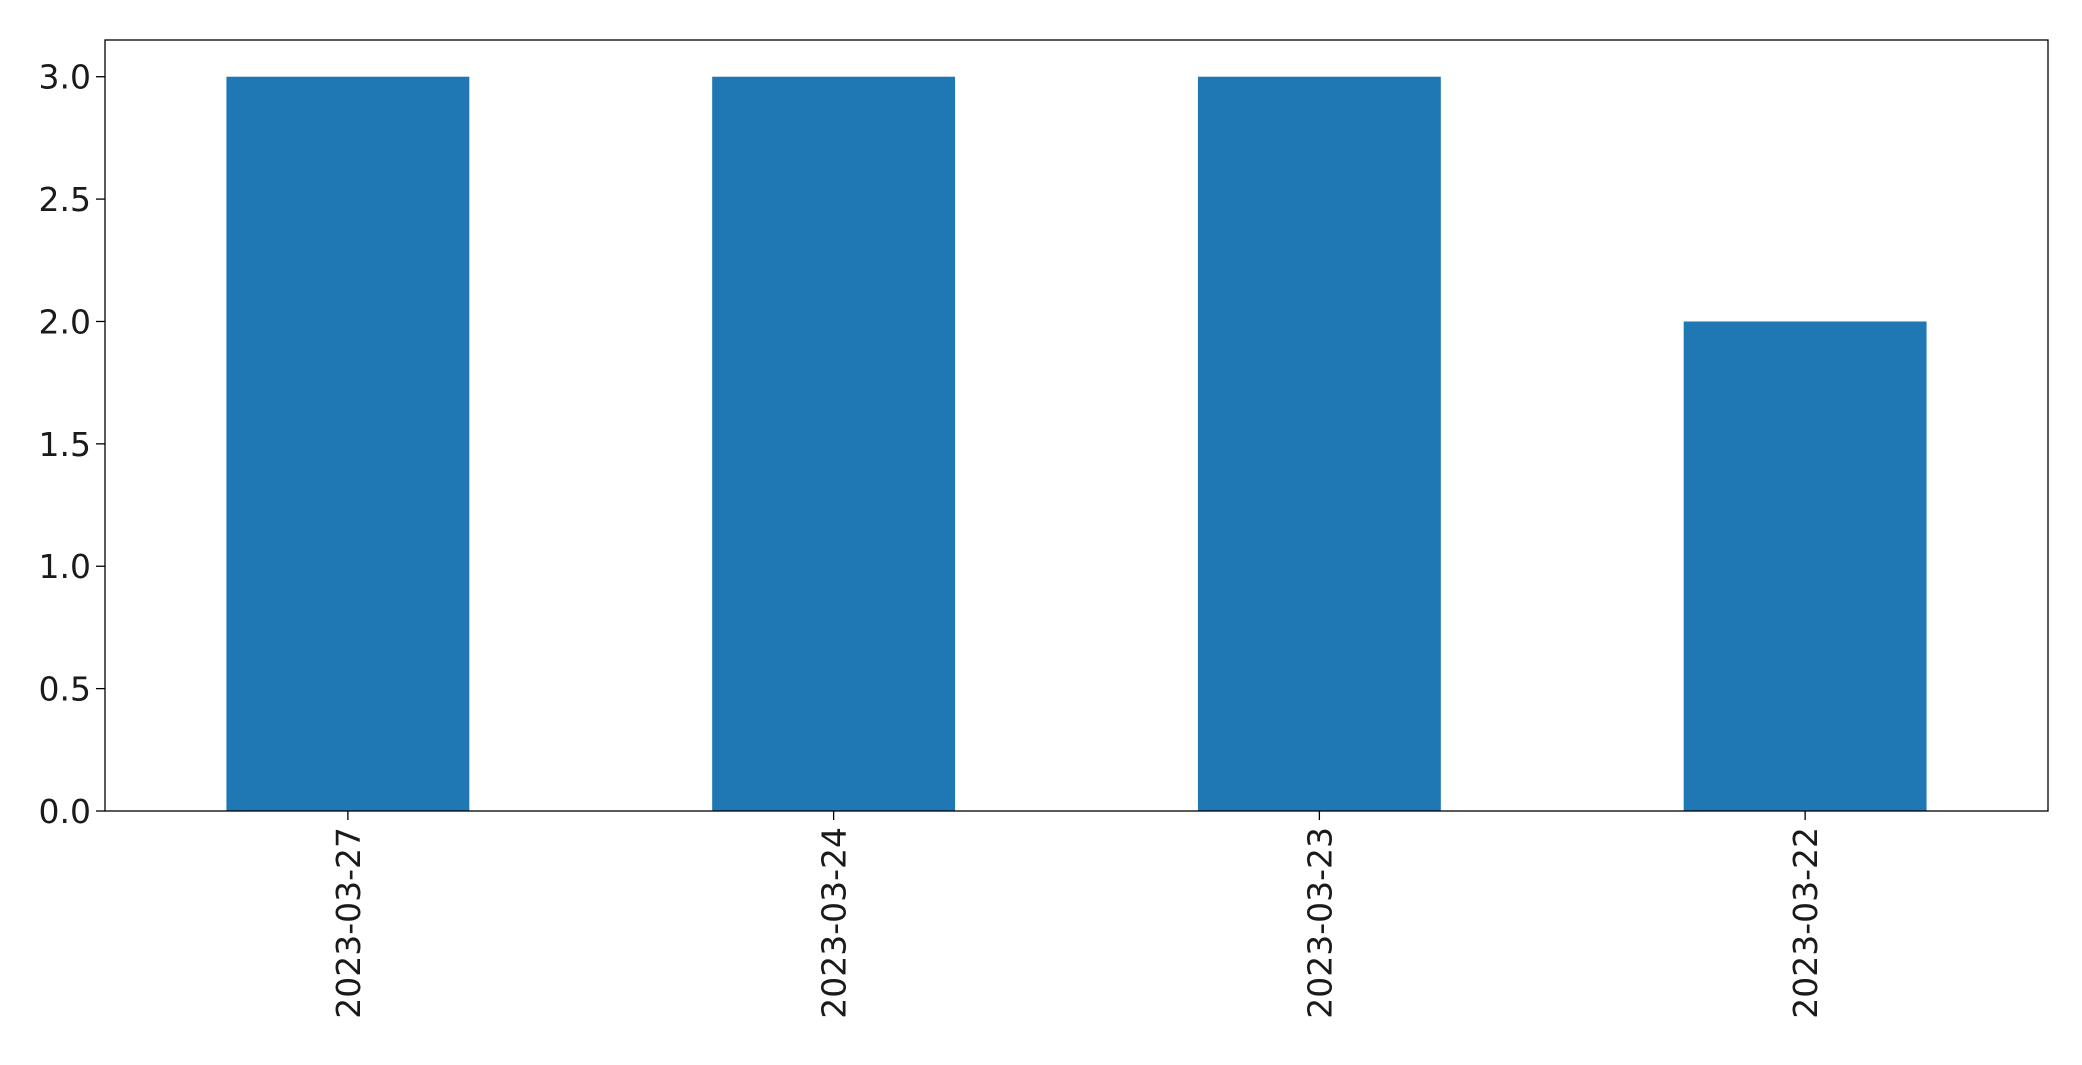 The height and width of the screenshot is (1065, 2082). What do you see at coordinates (348, 923) in the screenshot?
I see `x-tick-label: 2023-03-27` at bounding box center [348, 923].